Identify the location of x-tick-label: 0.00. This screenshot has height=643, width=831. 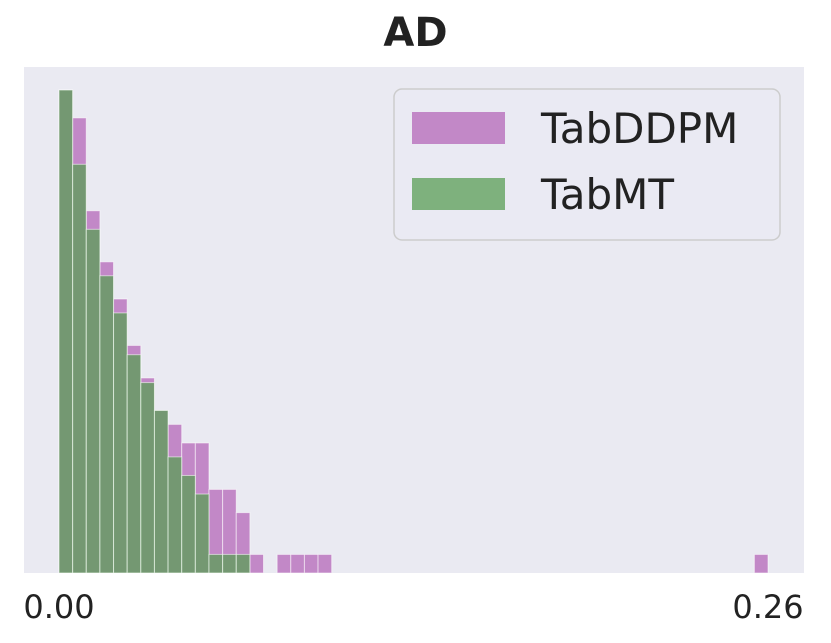
(58, 607).